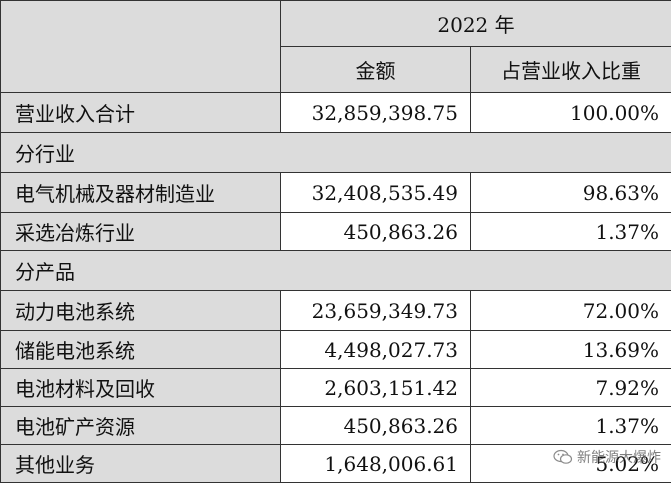 The width and height of the screenshot is (671, 486). Describe the element at coordinates (335, 270) in the screenshot. I see `section-title-product: 分产品` at that location.